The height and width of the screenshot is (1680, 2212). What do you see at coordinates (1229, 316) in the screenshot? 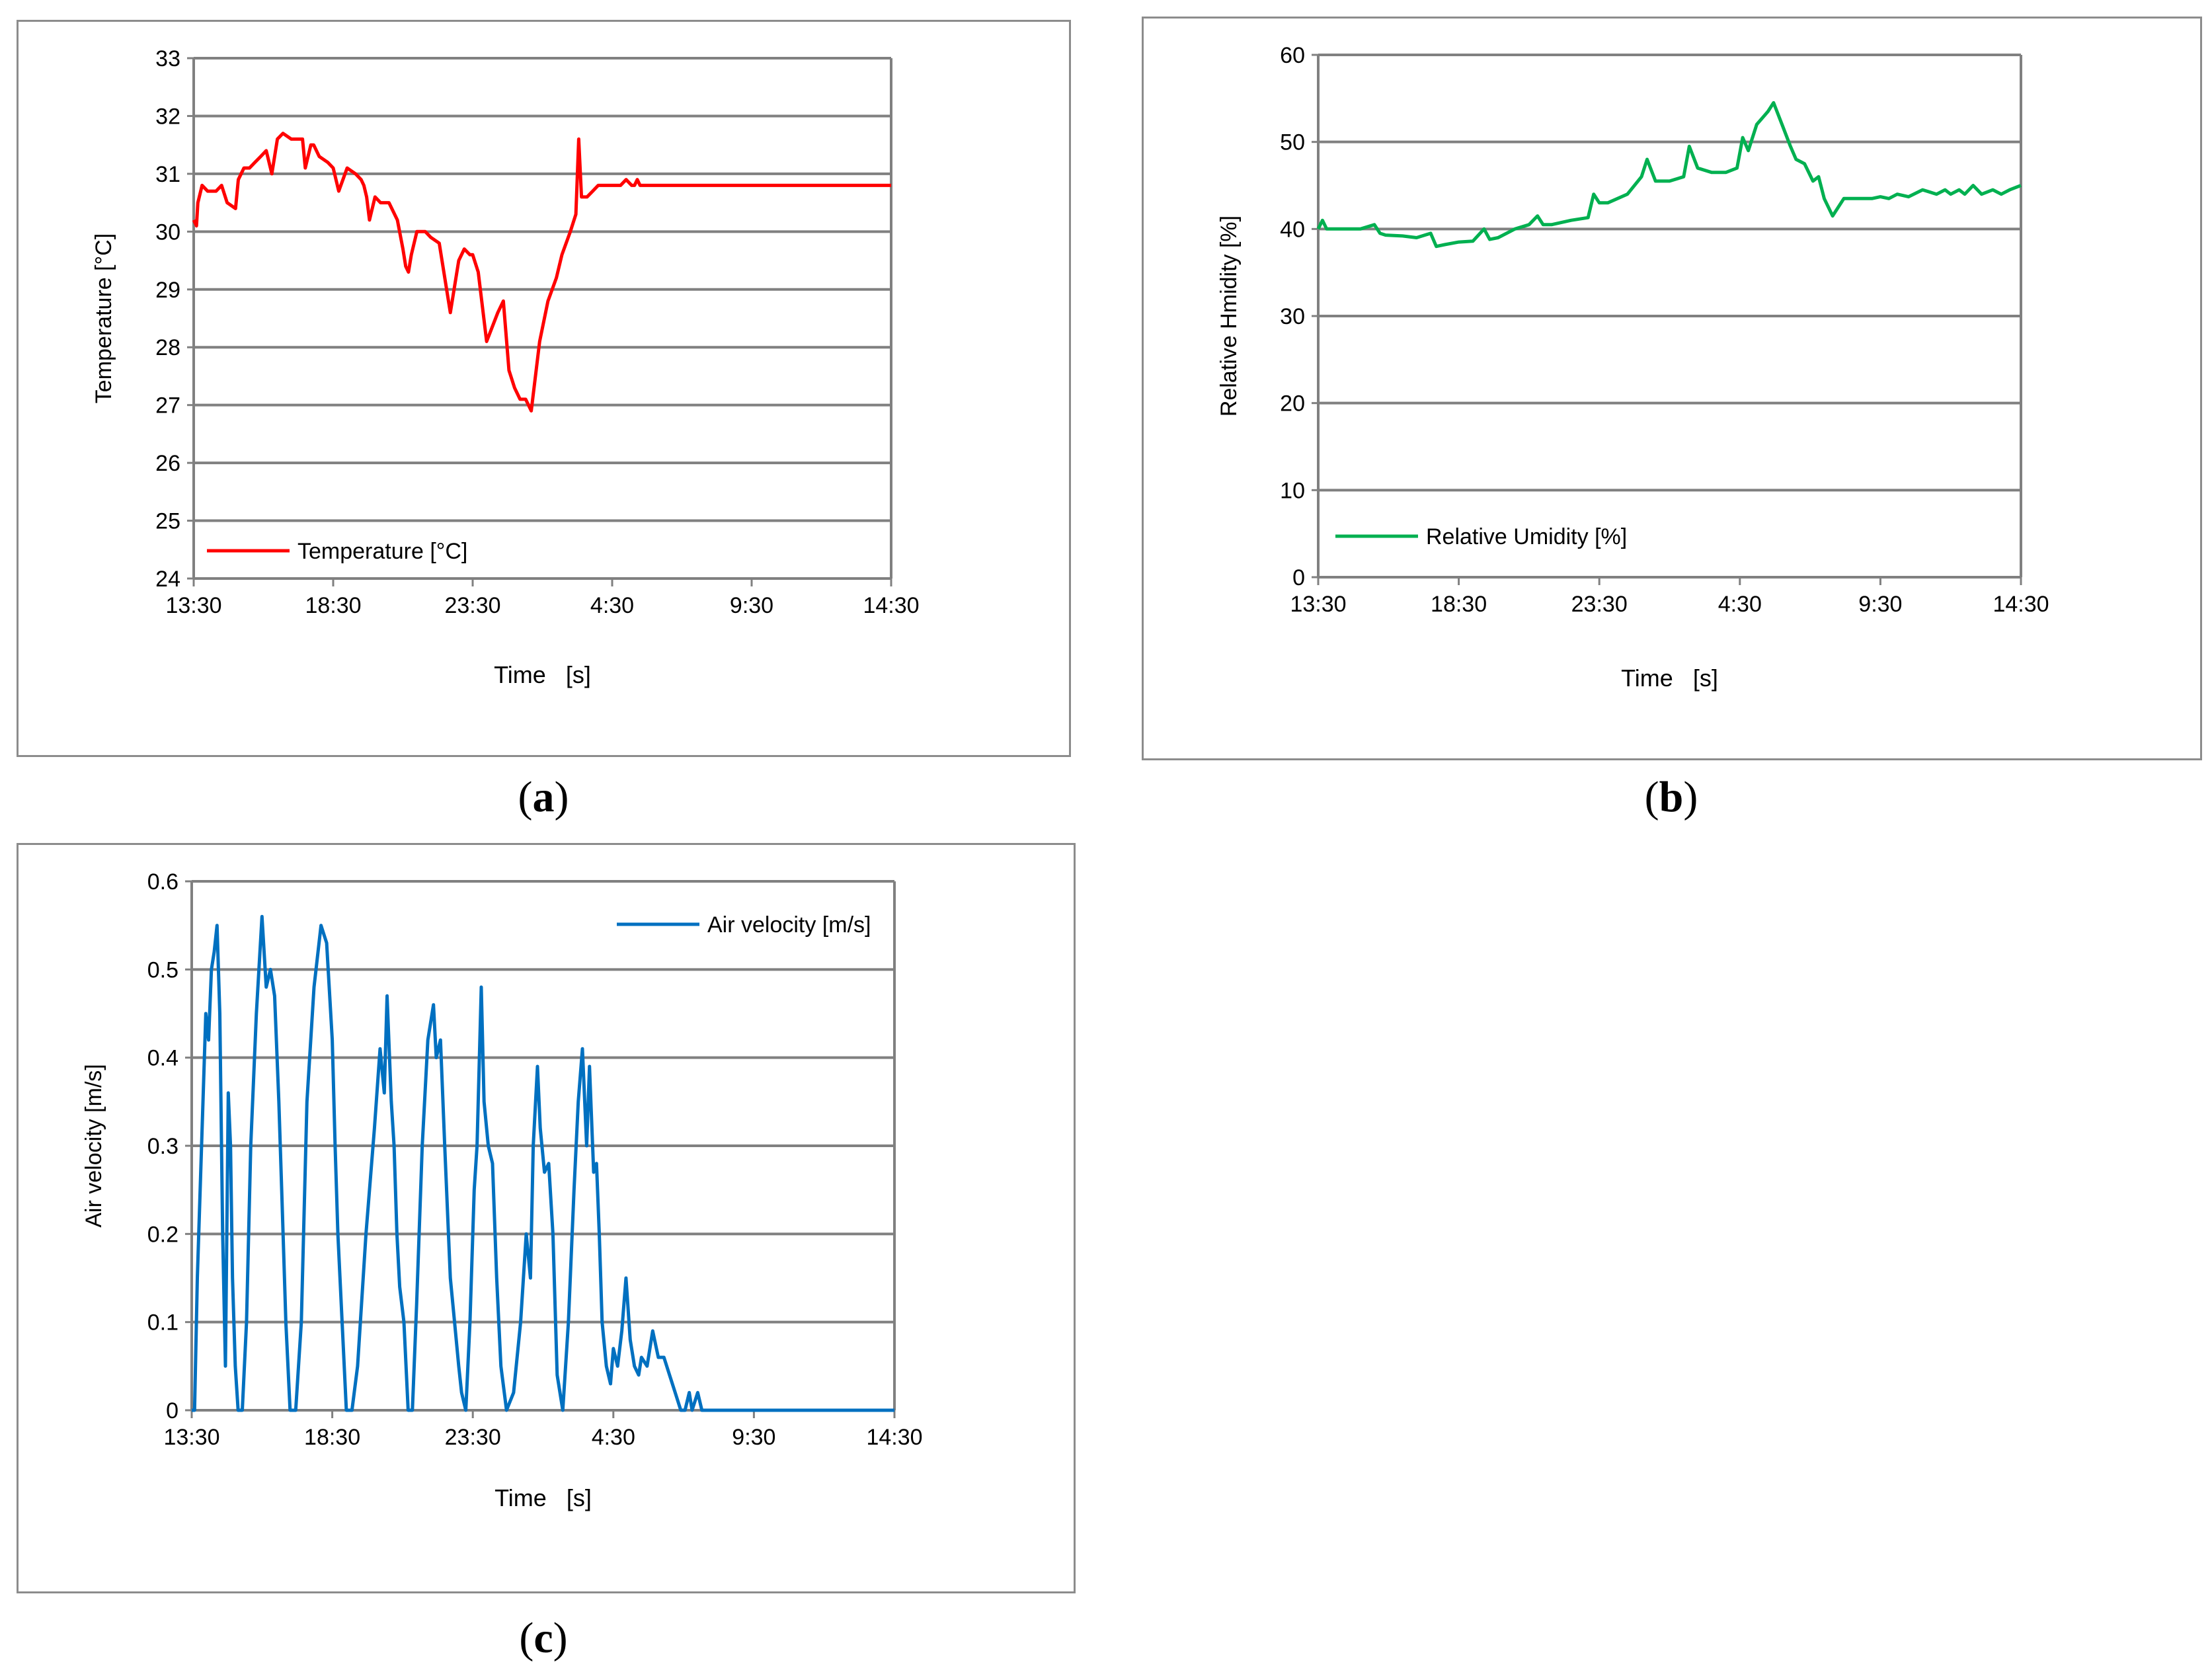
I see `y-axis-title: Relative Hmidity [%]` at bounding box center [1229, 316].